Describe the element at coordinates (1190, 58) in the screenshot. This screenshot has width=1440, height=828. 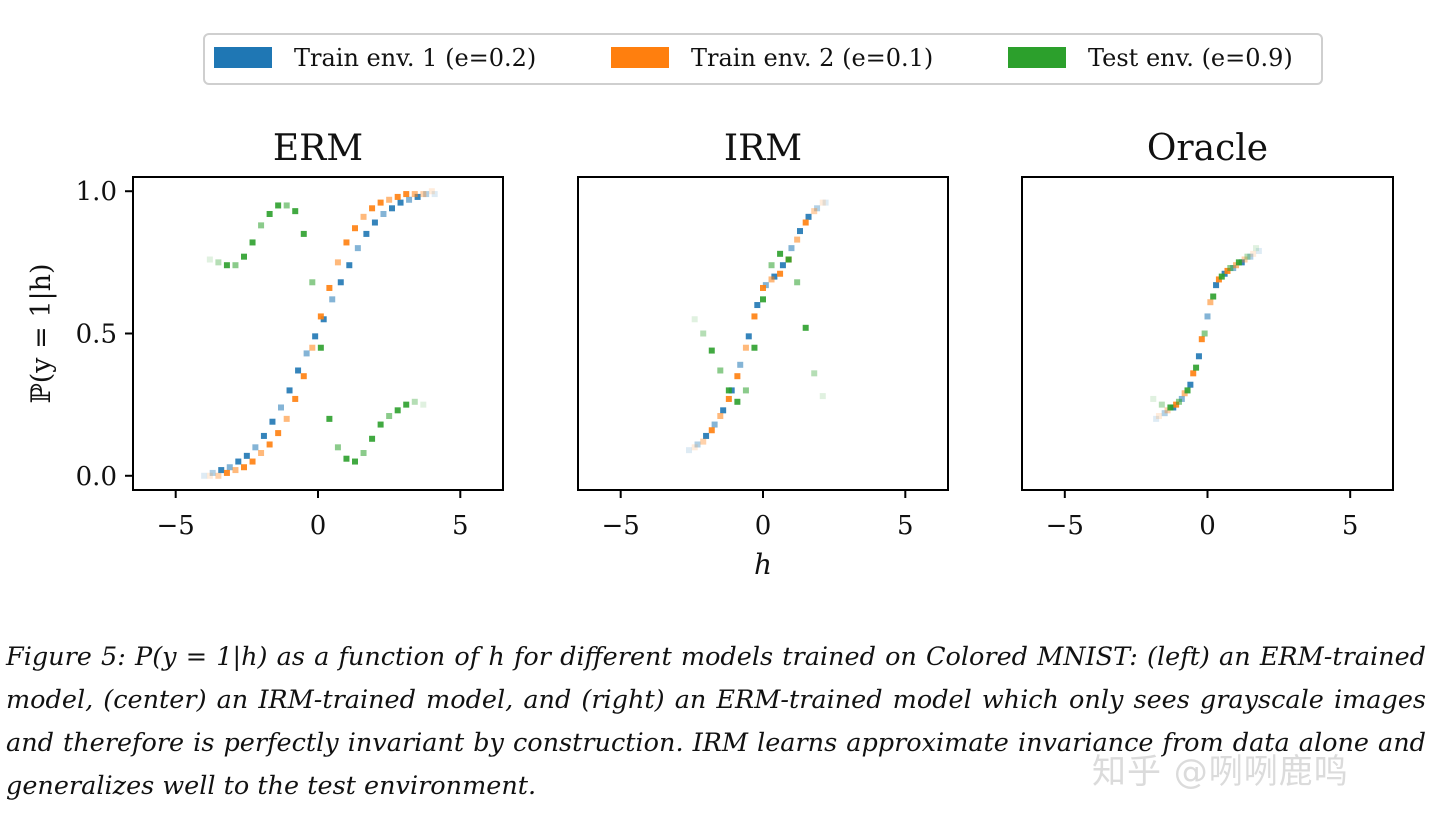
I see `legend-label: Test env. (e=0.9)` at that location.